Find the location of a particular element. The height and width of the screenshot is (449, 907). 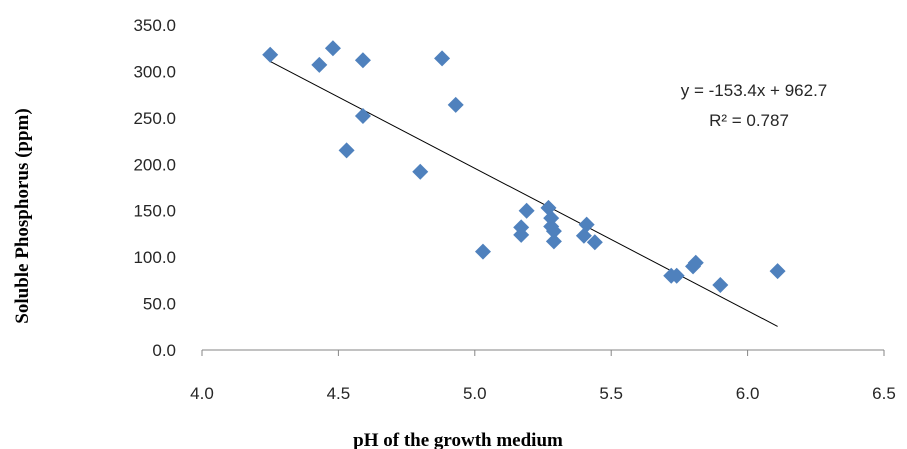

x-axis-ticks: 4.0 4.5 5.0 5.5 6.0 6.5 is located at coordinates (543, 376).